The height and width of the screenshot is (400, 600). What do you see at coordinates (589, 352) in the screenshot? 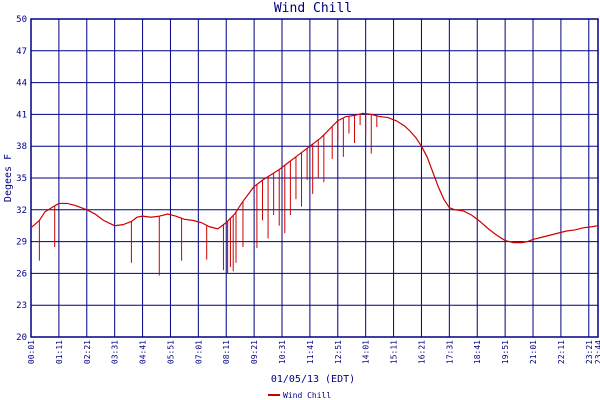
I see `x-tick-label: 23:21` at bounding box center [589, 352].